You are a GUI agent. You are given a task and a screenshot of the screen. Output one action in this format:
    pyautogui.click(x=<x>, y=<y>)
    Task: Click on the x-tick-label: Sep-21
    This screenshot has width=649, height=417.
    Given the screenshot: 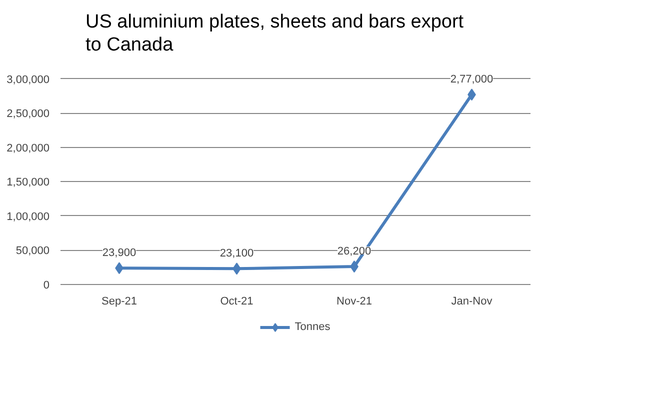 What is the action you would take?
    pyautogui.click(x=119, y=302)
    